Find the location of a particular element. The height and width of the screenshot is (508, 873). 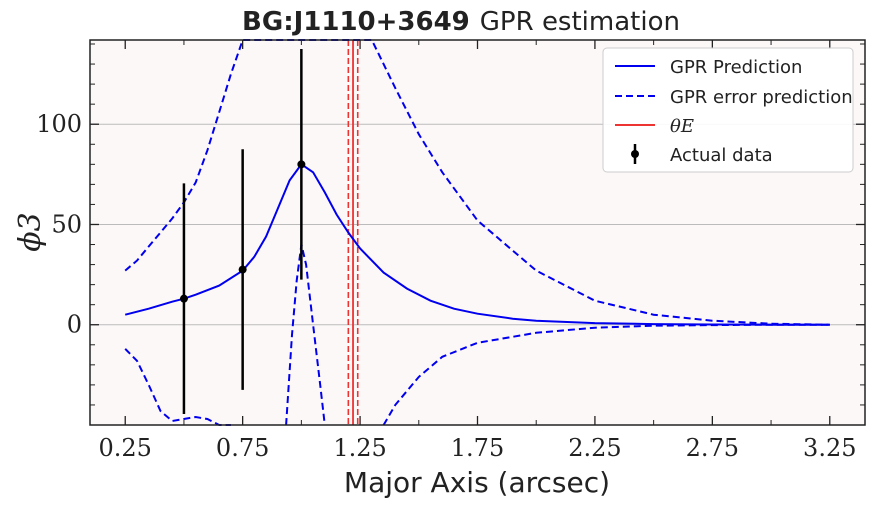

legend-label-error: GPR error prediction is located at coordinates (761, 97).